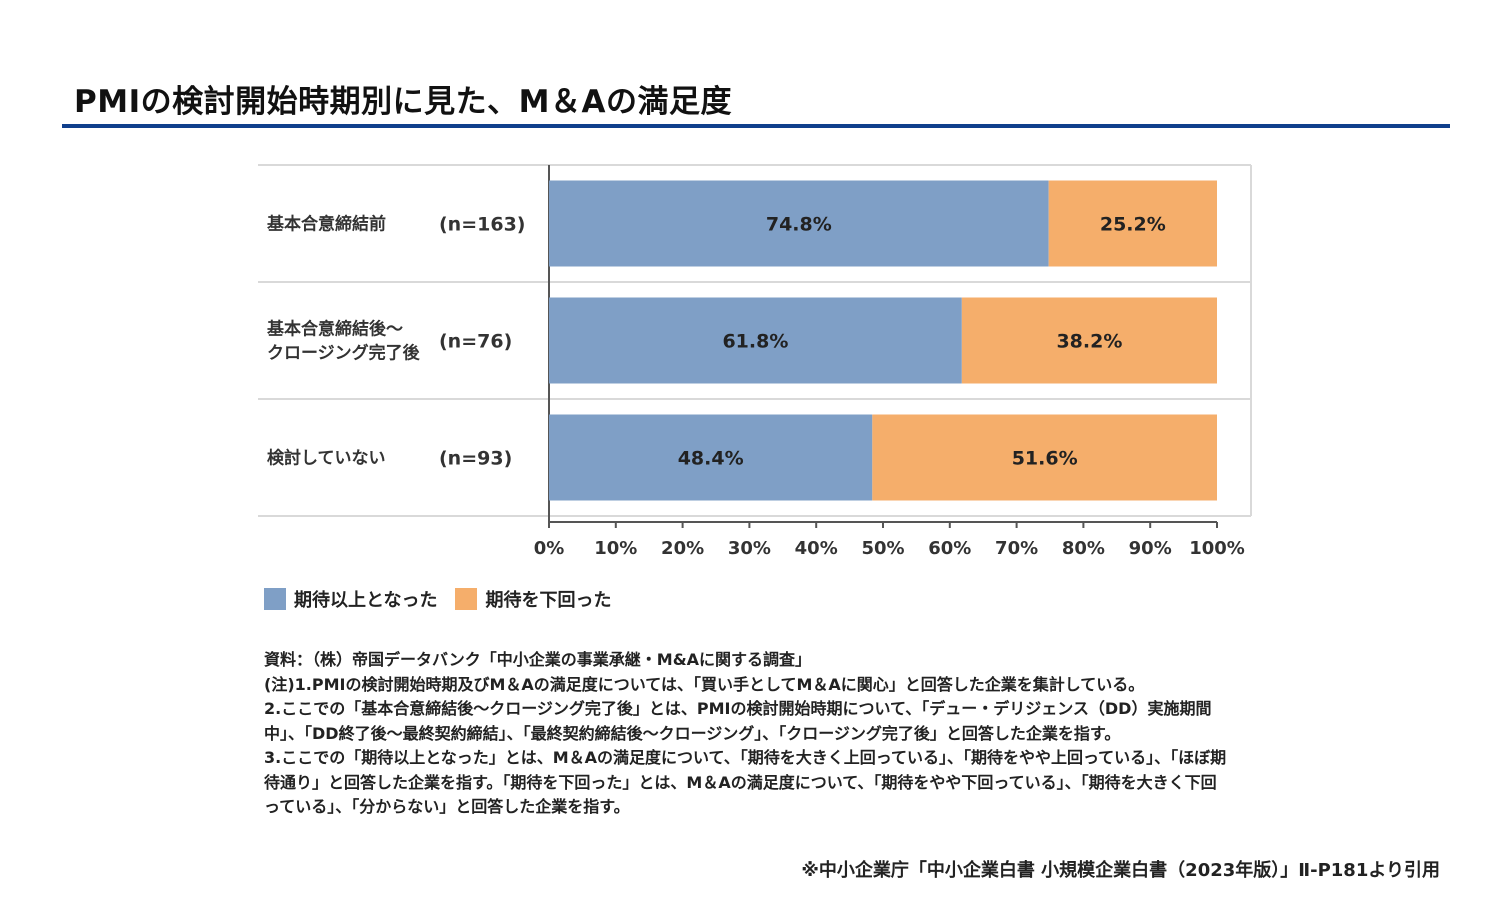 This screenshot has width=1512, height=912. Describe the element at coordinates (466, 599) in the screenshot. I see `legend-swatch-below` at that location.